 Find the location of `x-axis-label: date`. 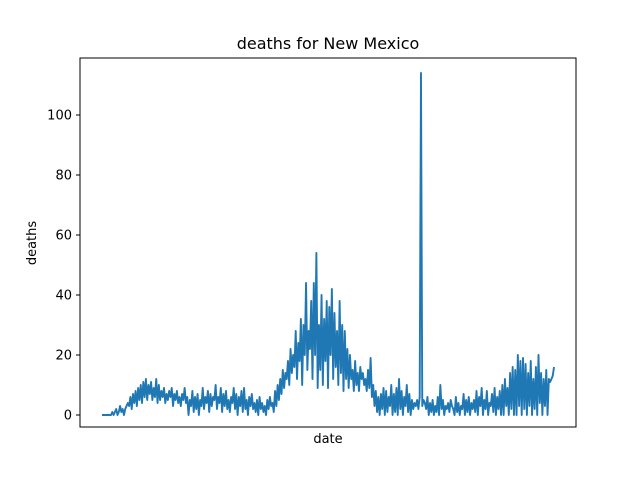

x-axis-label: date is located at coordinates (327, 439).